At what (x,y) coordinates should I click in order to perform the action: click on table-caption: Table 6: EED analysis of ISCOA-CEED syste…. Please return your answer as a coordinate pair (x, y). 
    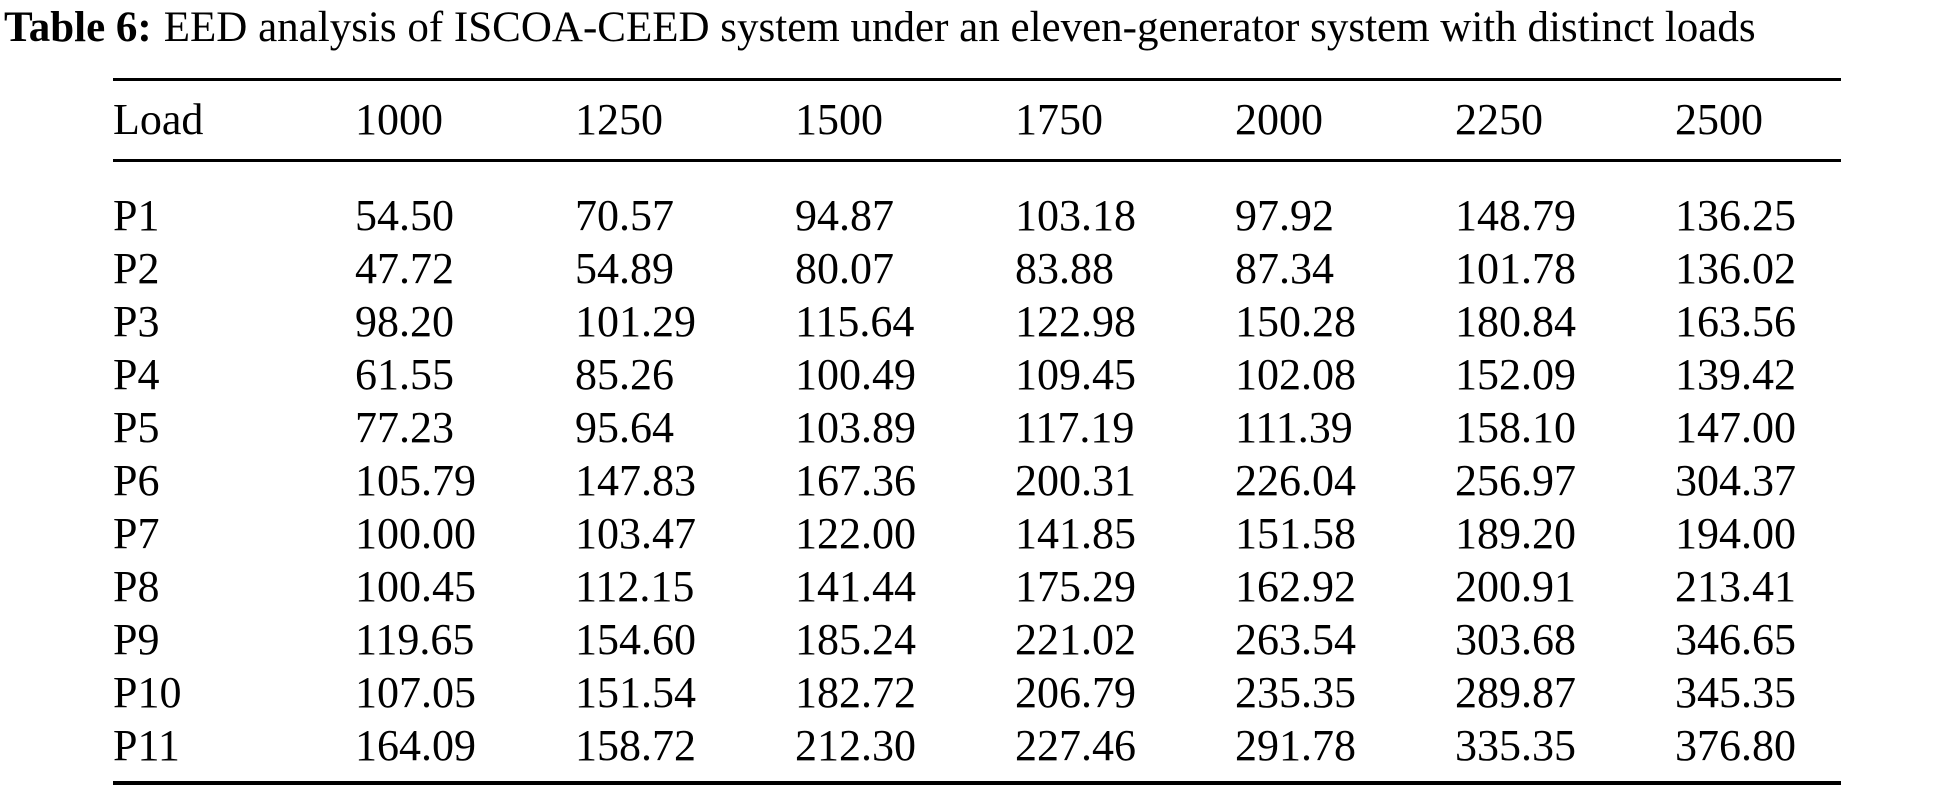
    Looking at the image, I should click on (977, 27).